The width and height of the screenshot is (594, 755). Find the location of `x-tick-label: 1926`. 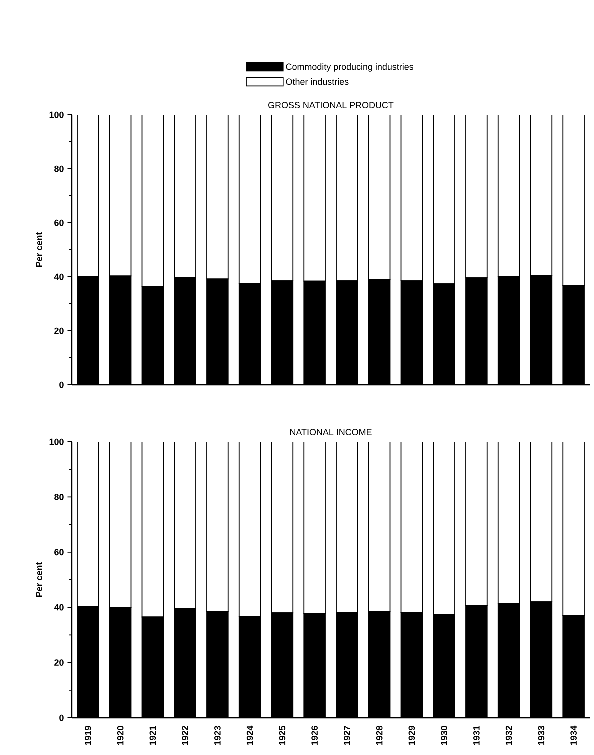

x-tick-label: 1926 is located at coordinates (315, 736).